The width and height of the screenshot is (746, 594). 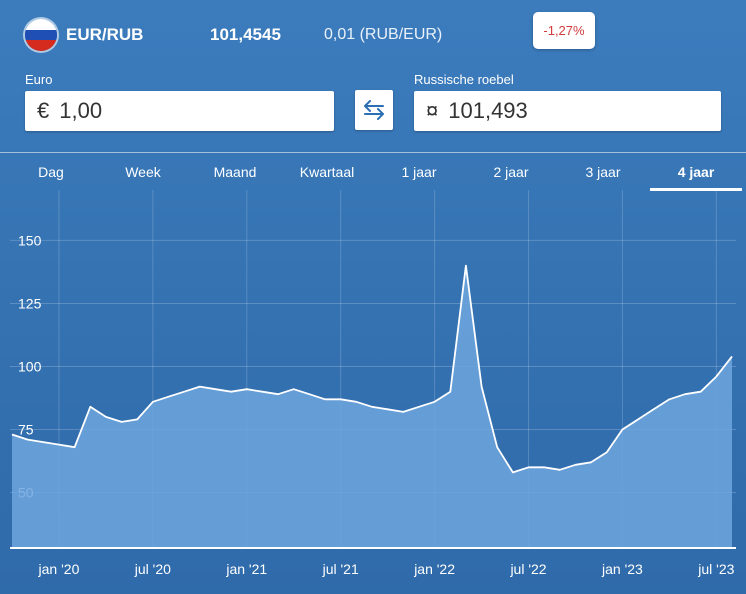 I want to click on flag-stripe-red, so click(x=41, y=45).